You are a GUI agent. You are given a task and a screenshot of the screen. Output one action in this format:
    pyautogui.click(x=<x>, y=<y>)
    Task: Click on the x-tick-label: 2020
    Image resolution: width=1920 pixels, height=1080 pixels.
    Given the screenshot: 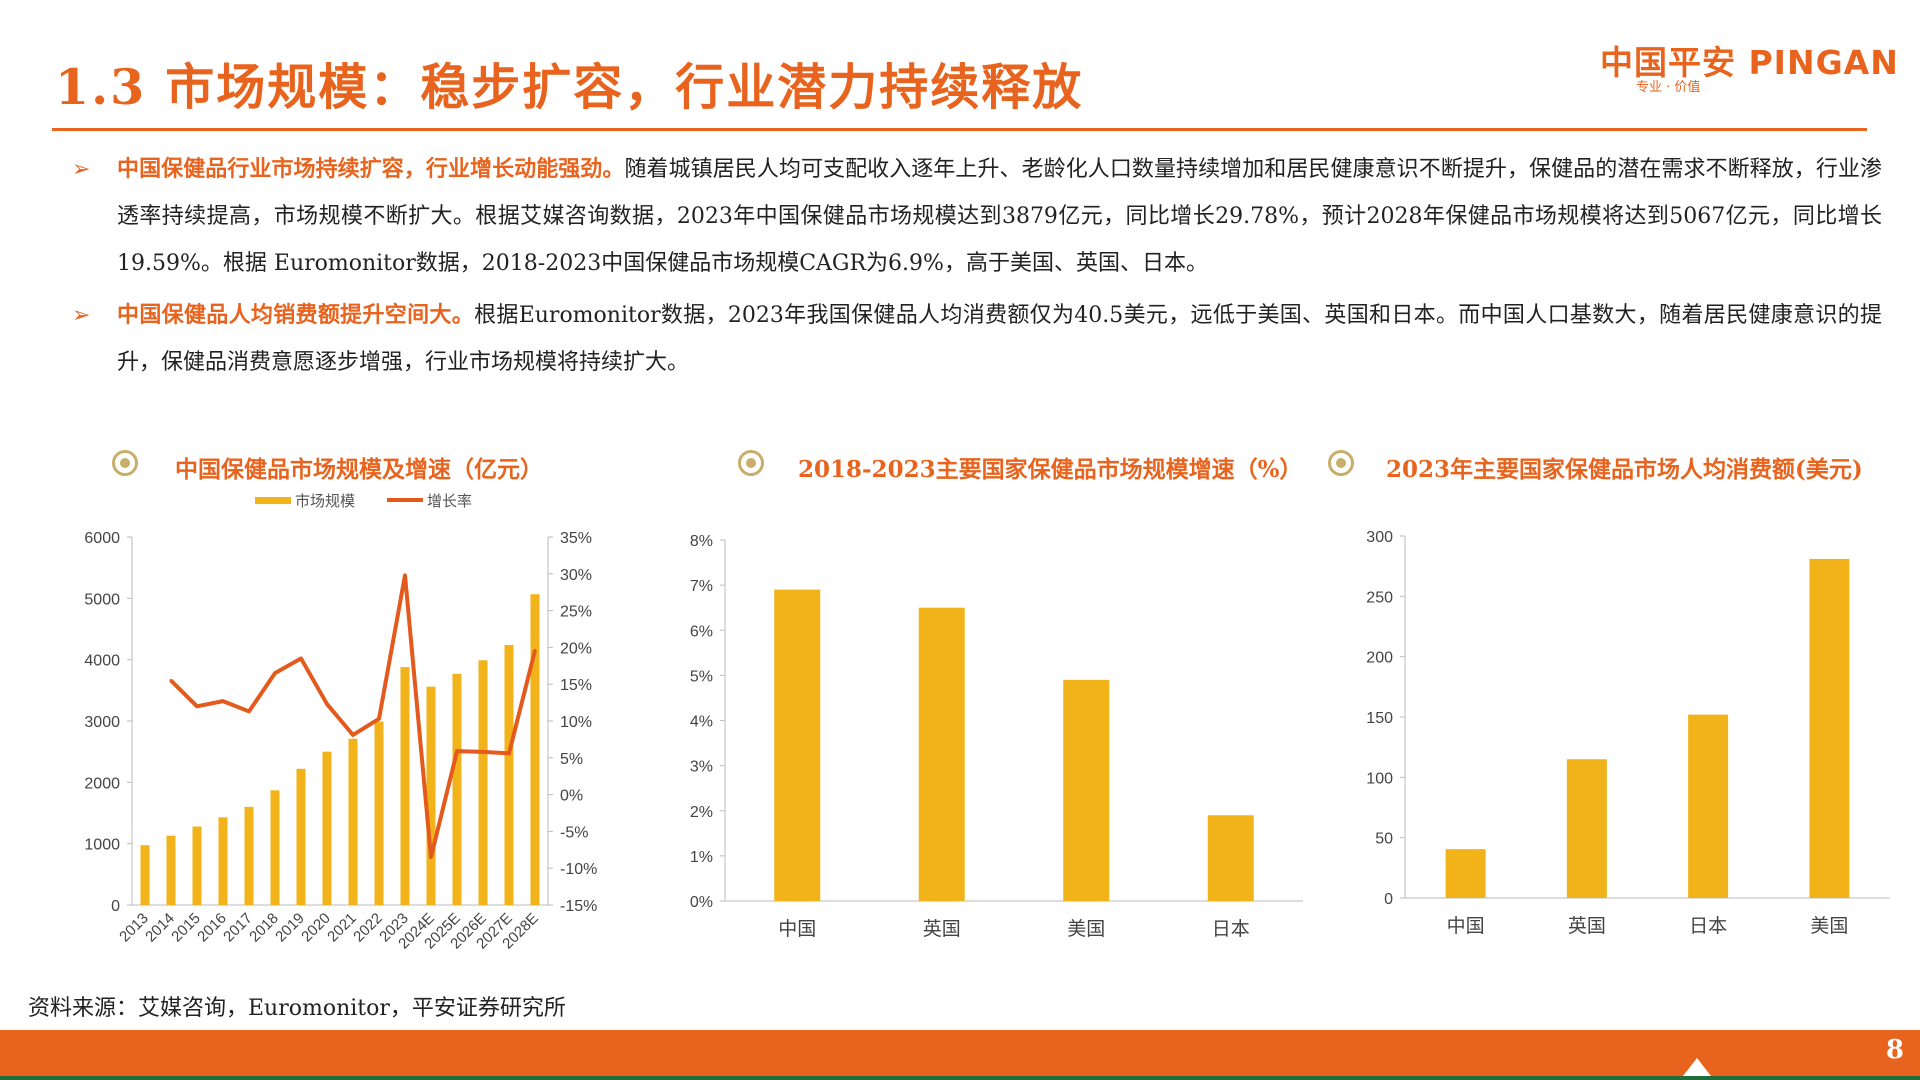 What is the action you would take?
    pyautogui.click(x=316, y=928)
    